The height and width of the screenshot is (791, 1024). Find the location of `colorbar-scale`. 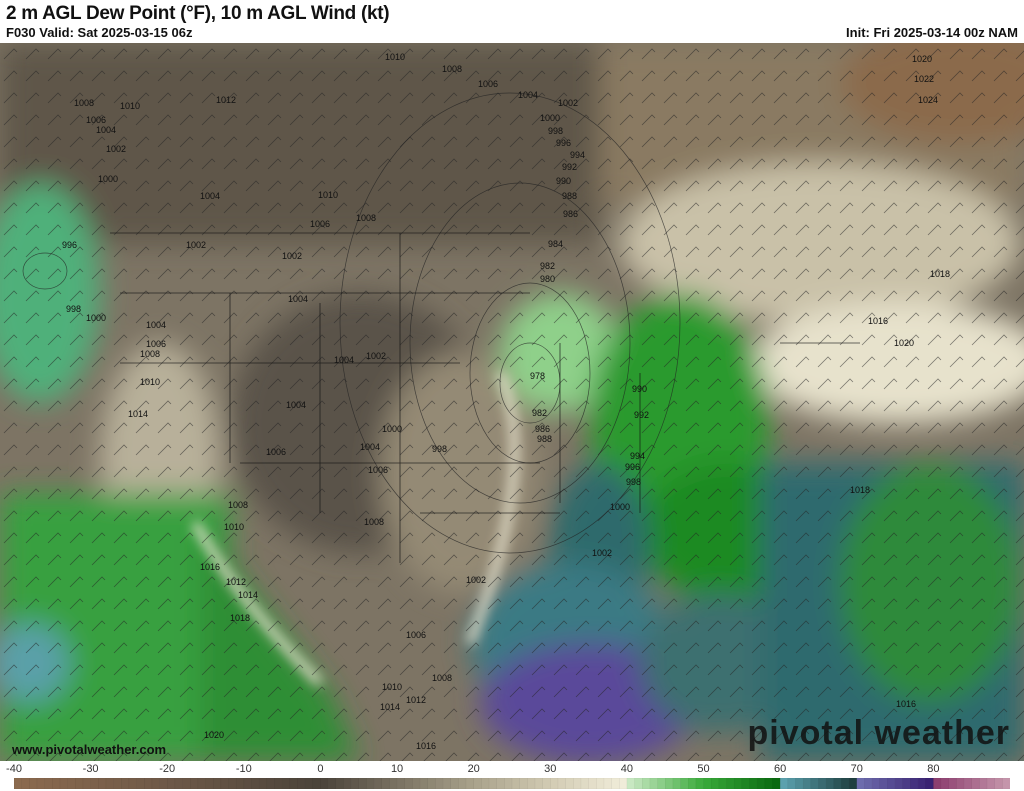

colorbar-scale is located at coordinates (512, 783).